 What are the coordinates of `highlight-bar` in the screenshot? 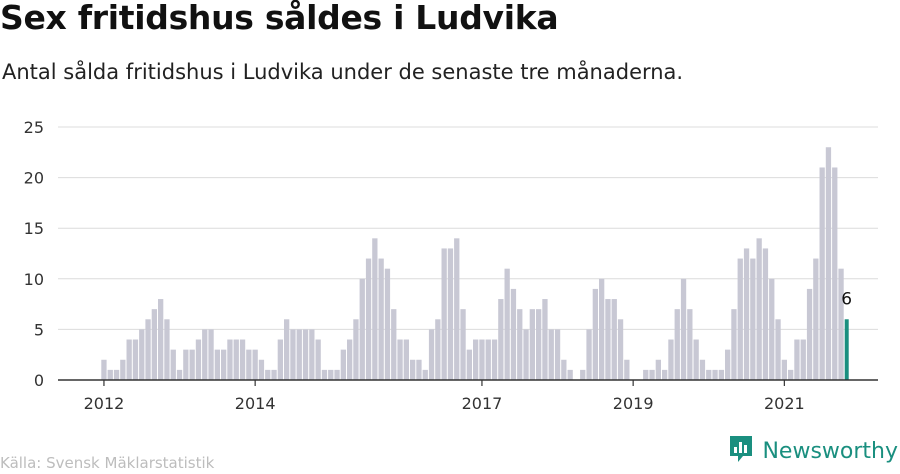 It's located at (846, 349).